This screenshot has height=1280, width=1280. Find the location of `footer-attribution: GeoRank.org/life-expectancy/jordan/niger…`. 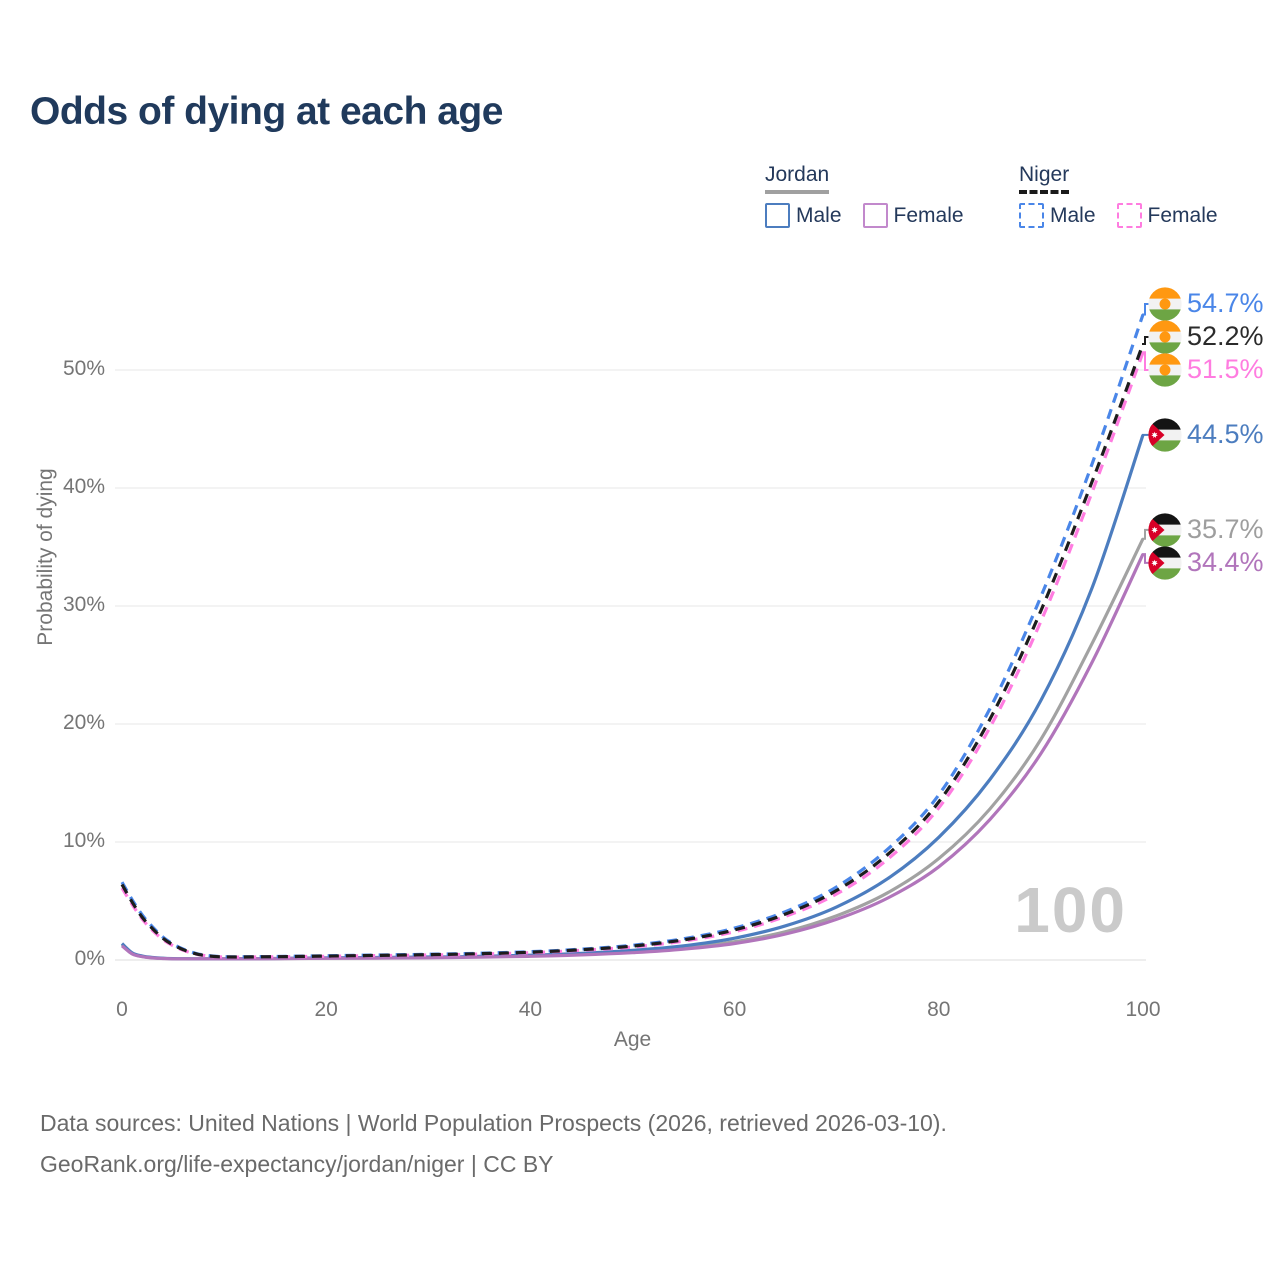

footer-attribution: GeoRank.org/life-expectancy/jordan/niger… is located at coordinates (297, 1164).